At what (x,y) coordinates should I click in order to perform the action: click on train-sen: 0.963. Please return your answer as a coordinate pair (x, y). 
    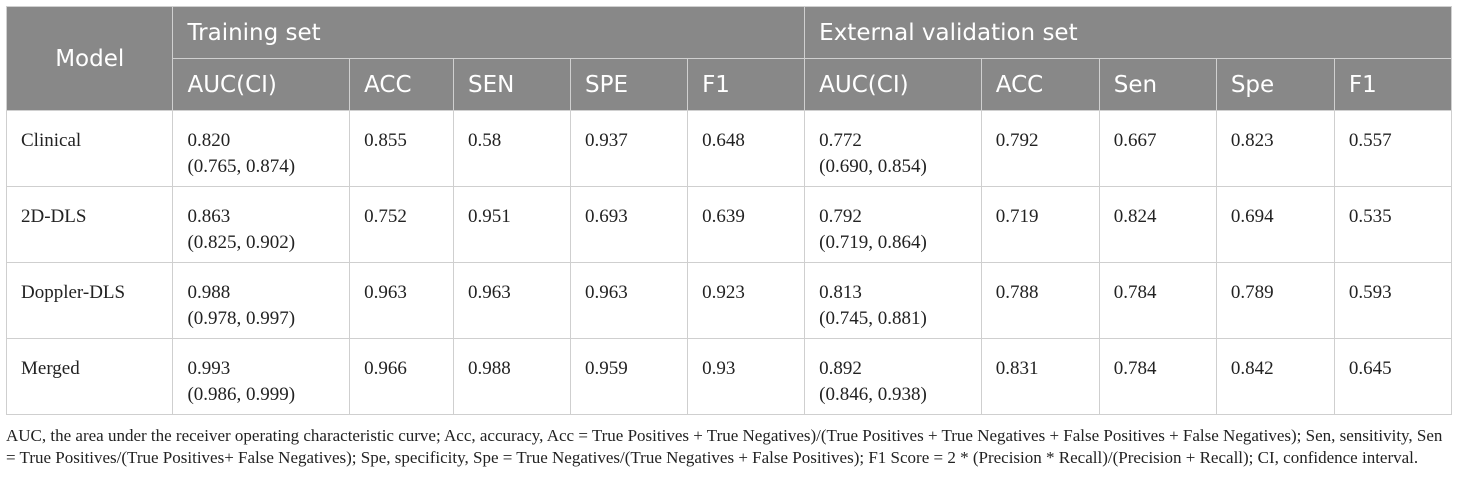
    Looking at the image, I should click on (512, 300).